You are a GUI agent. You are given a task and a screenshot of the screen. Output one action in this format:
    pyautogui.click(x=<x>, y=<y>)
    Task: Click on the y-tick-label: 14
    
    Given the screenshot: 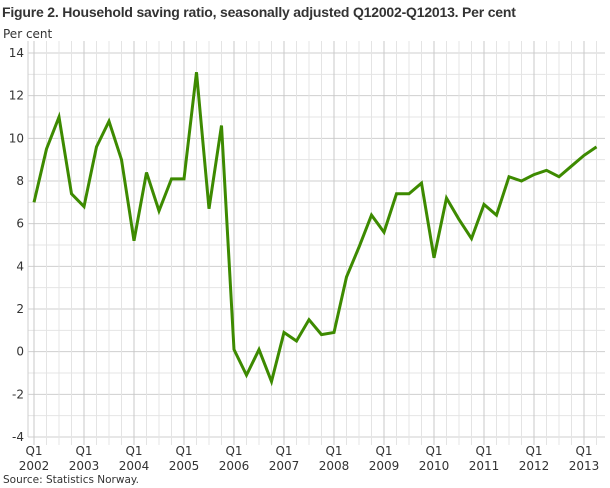 What is the action you would take?
    pyautogui.click(x=16, y=53)
    